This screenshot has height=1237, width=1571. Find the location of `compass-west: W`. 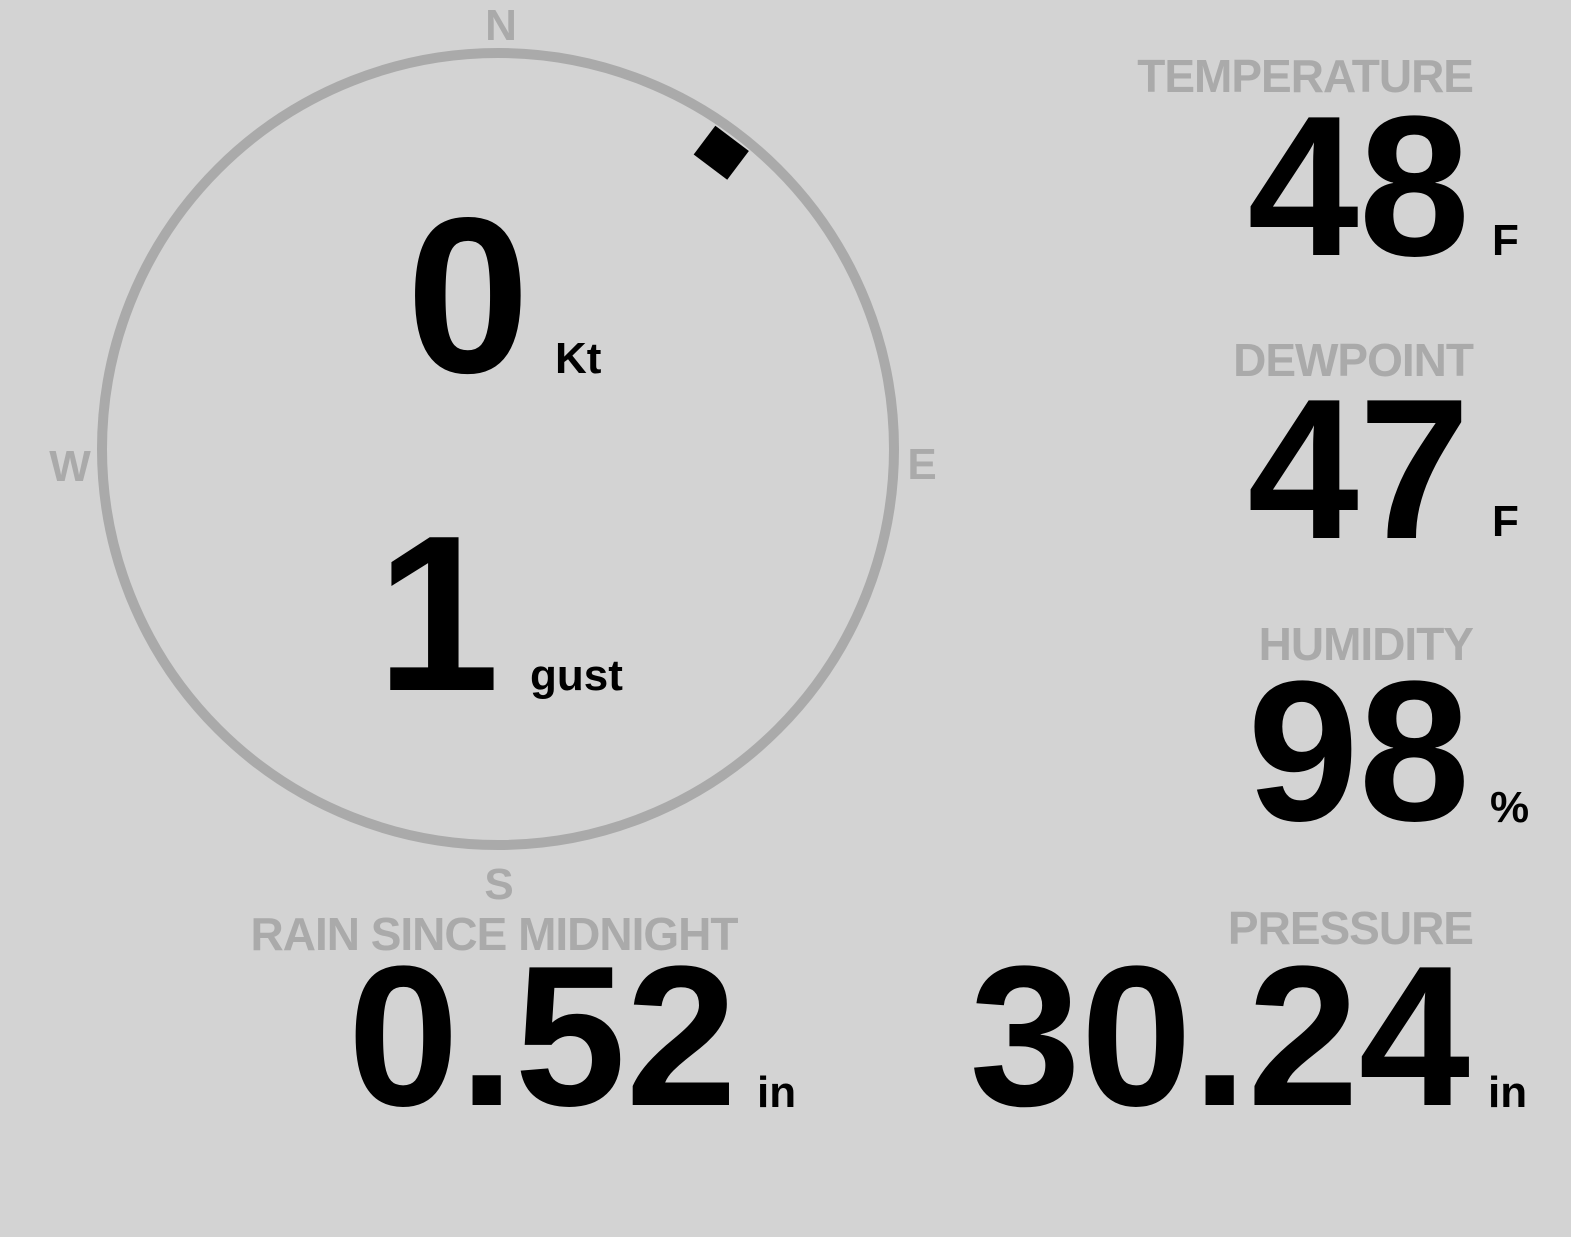

compass-west: W is located at coordinates (70, 466).